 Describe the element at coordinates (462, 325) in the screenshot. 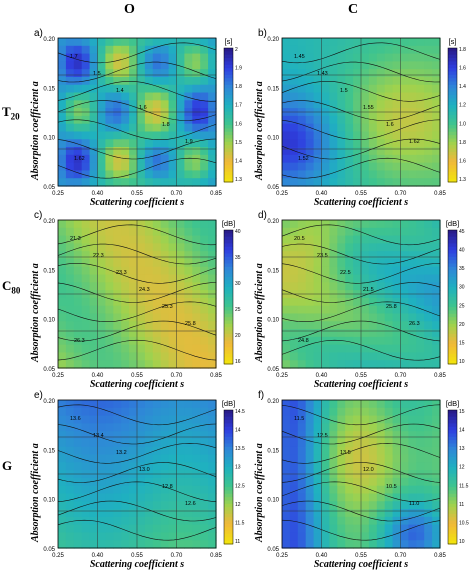

I see `colorbar-tick-label: 20` at that location.